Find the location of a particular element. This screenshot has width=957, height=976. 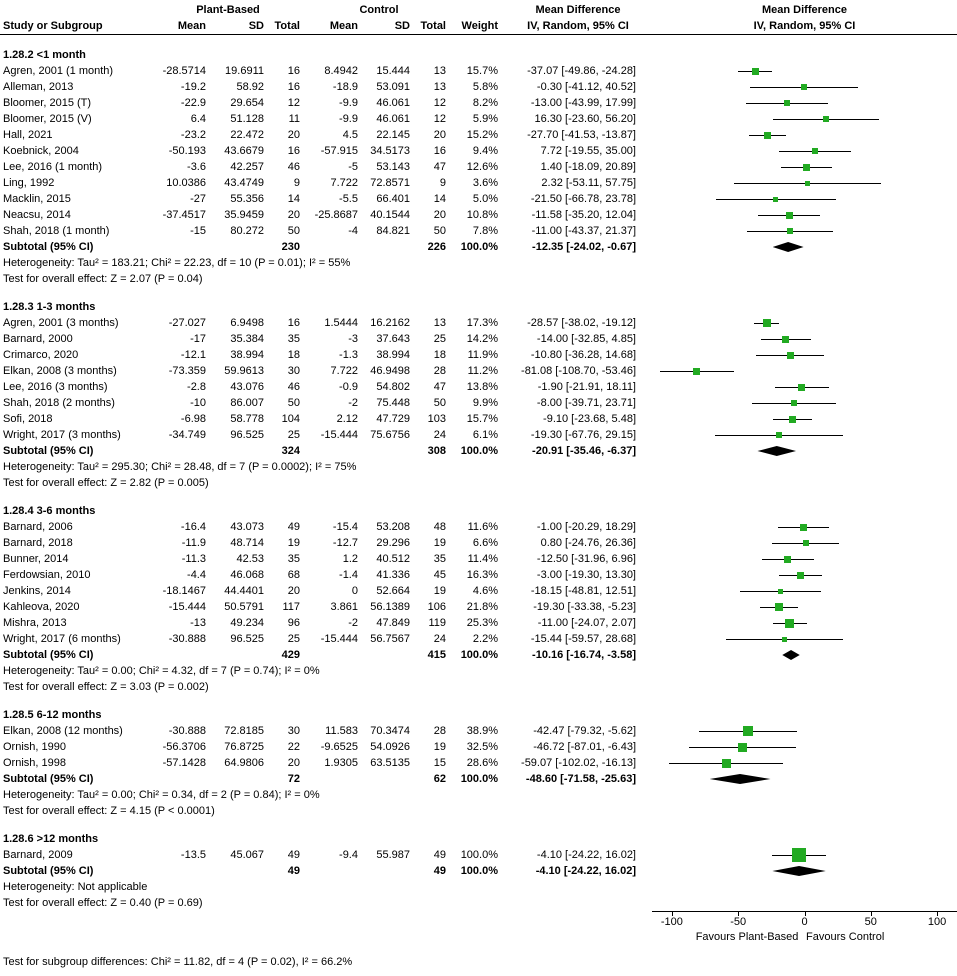

weight: 5.9% is located at coordinates (485, 119).